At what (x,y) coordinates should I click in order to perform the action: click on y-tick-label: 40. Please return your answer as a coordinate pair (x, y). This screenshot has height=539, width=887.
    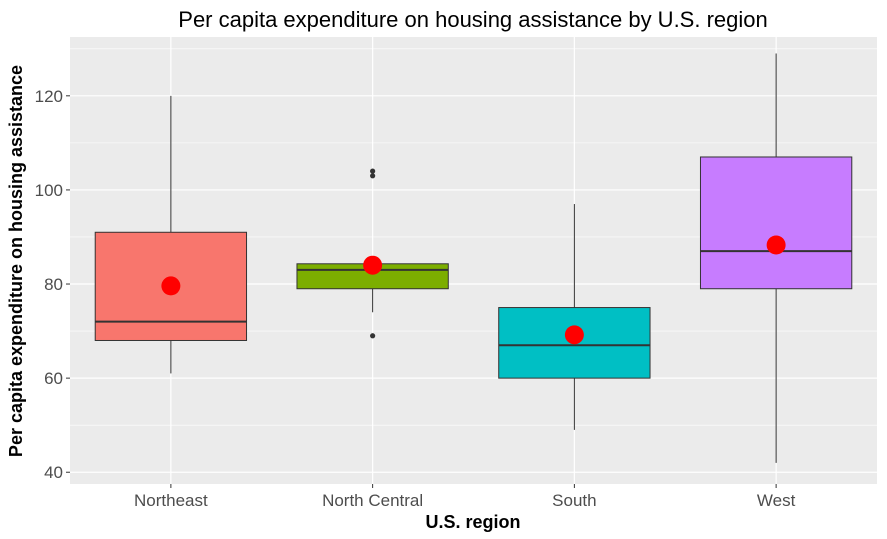
    Looking at the image, I should click on (53, 472).